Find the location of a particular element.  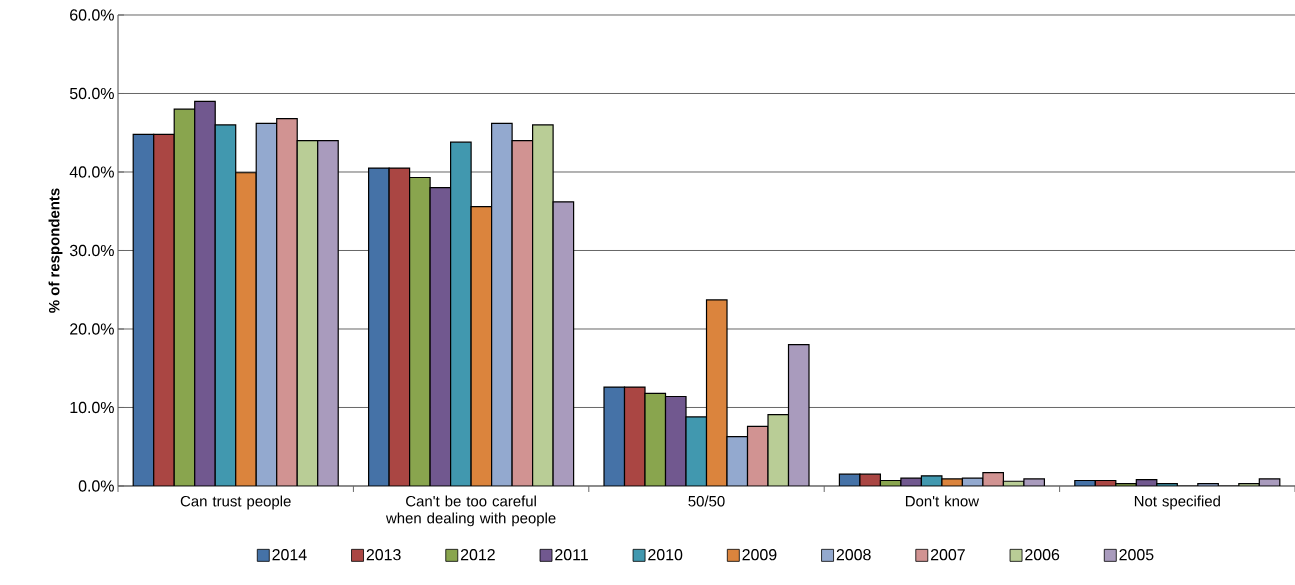

legend-label: 2011 is located at coordinates (571, 555).